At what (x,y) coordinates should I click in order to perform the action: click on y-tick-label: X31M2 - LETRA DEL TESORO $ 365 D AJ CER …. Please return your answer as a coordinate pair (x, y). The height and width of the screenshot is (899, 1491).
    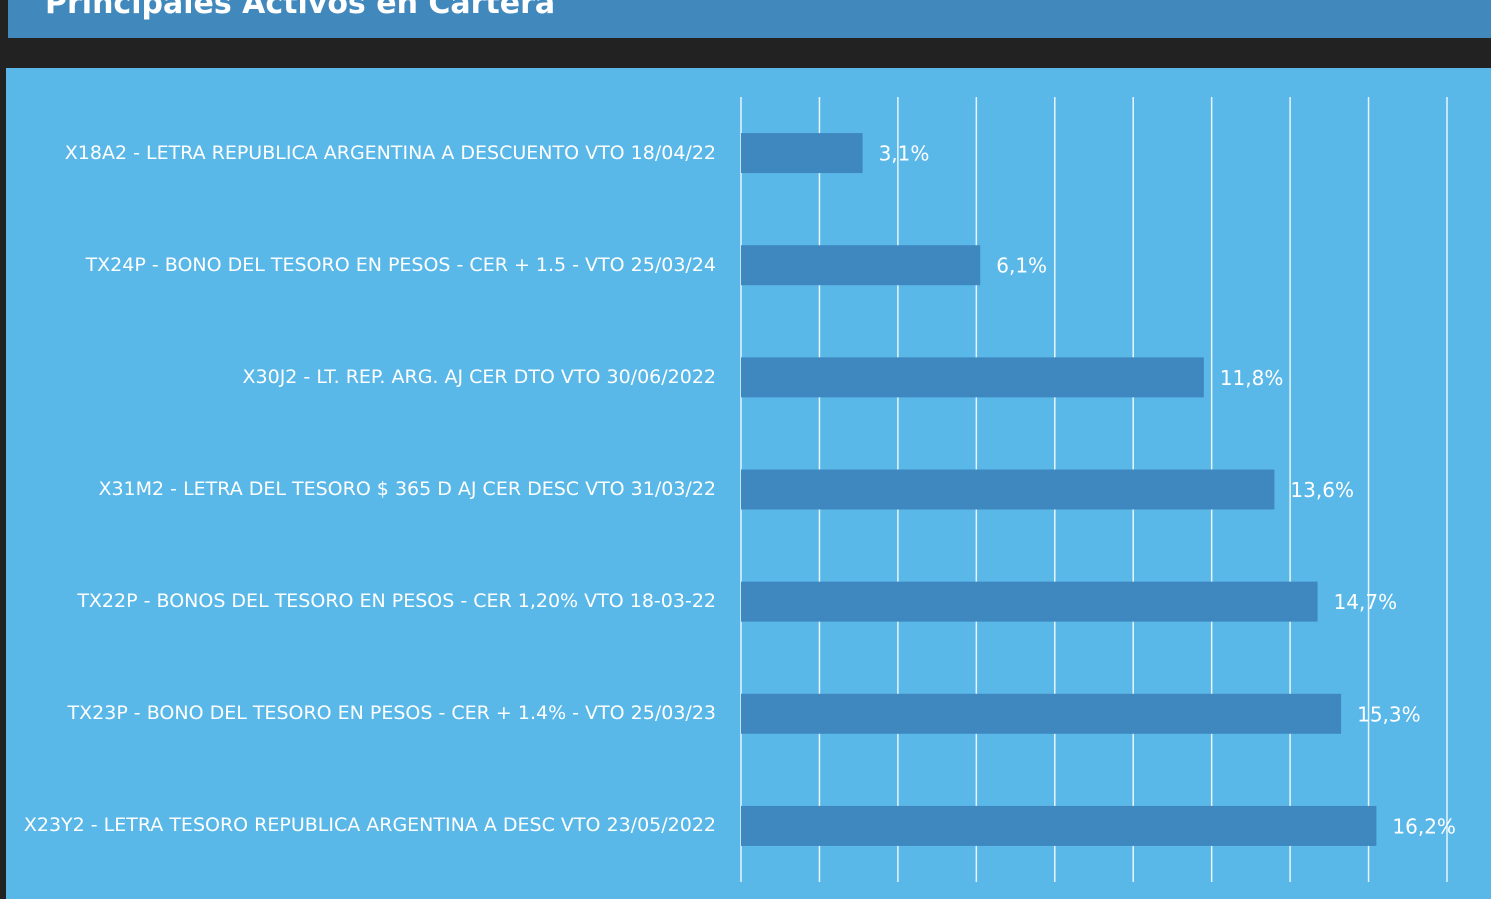
    Looking at the image, I should click on (407, 488).